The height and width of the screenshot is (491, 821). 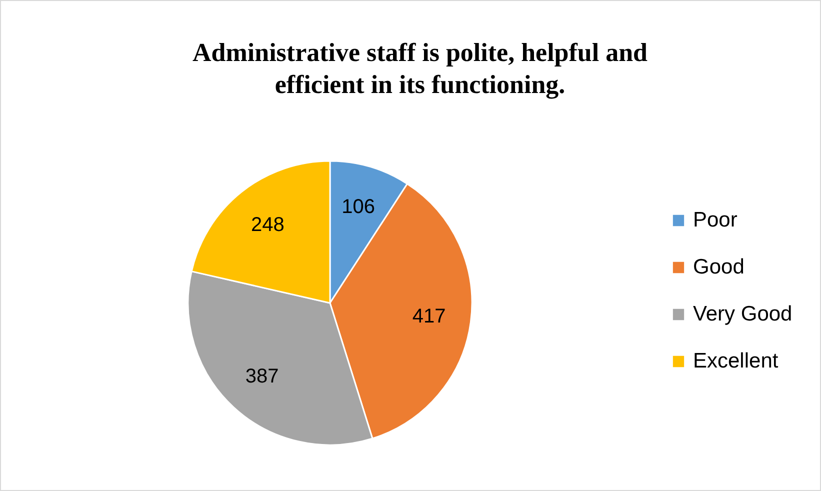 What do you see at coordinates (262, 376) in the screenshot?
I see `data-label: 387` at bounding box center [262, 376].